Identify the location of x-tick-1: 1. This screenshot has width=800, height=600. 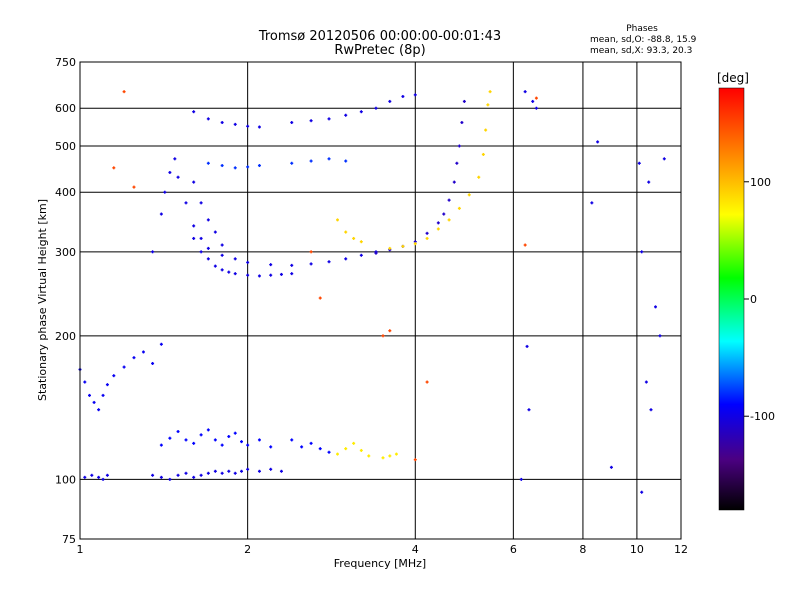
(80, 549).